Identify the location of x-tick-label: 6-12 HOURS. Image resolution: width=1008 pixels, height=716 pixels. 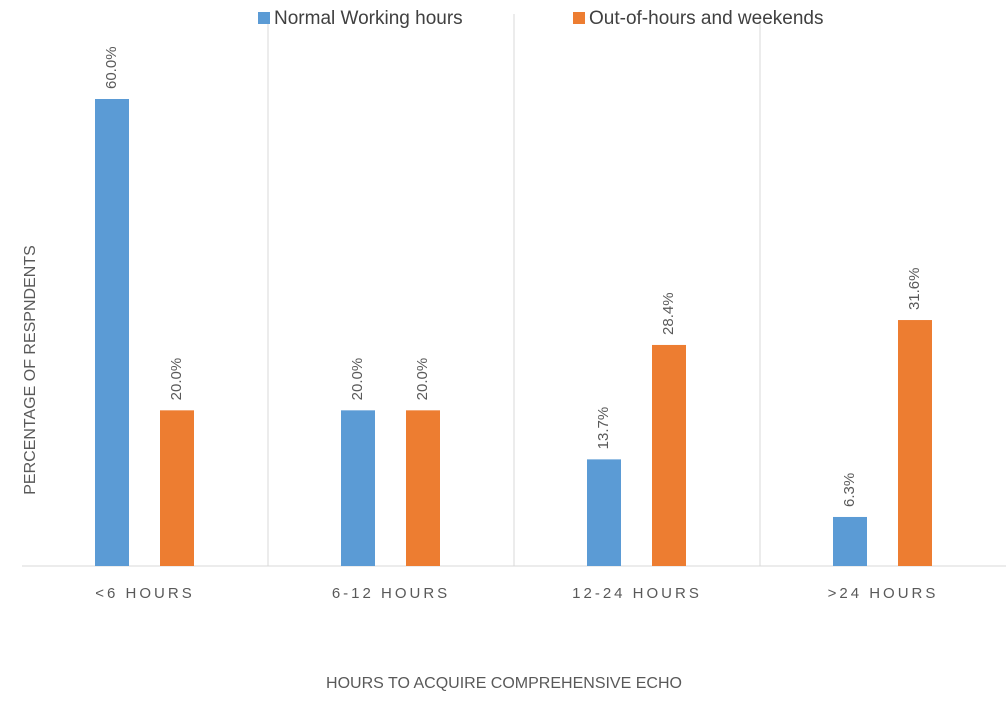
(391, 593).